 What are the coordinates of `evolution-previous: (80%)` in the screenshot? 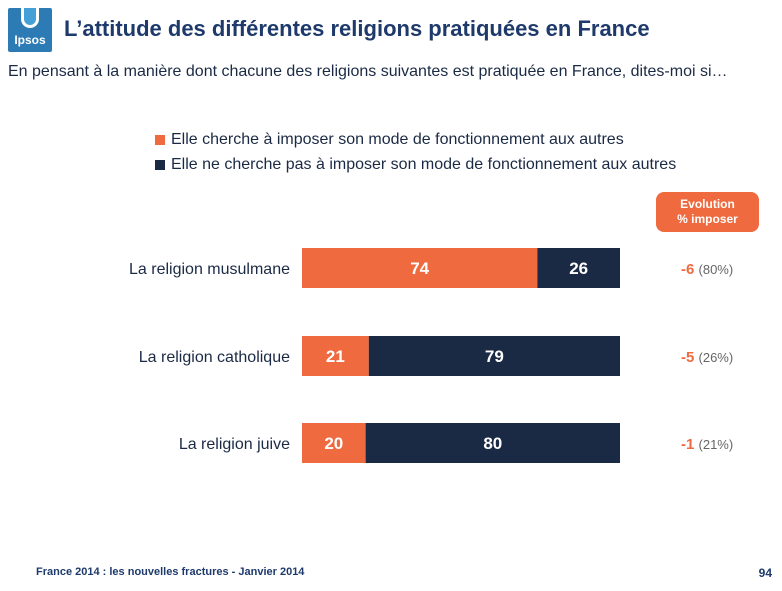 It's located at (716, 269).